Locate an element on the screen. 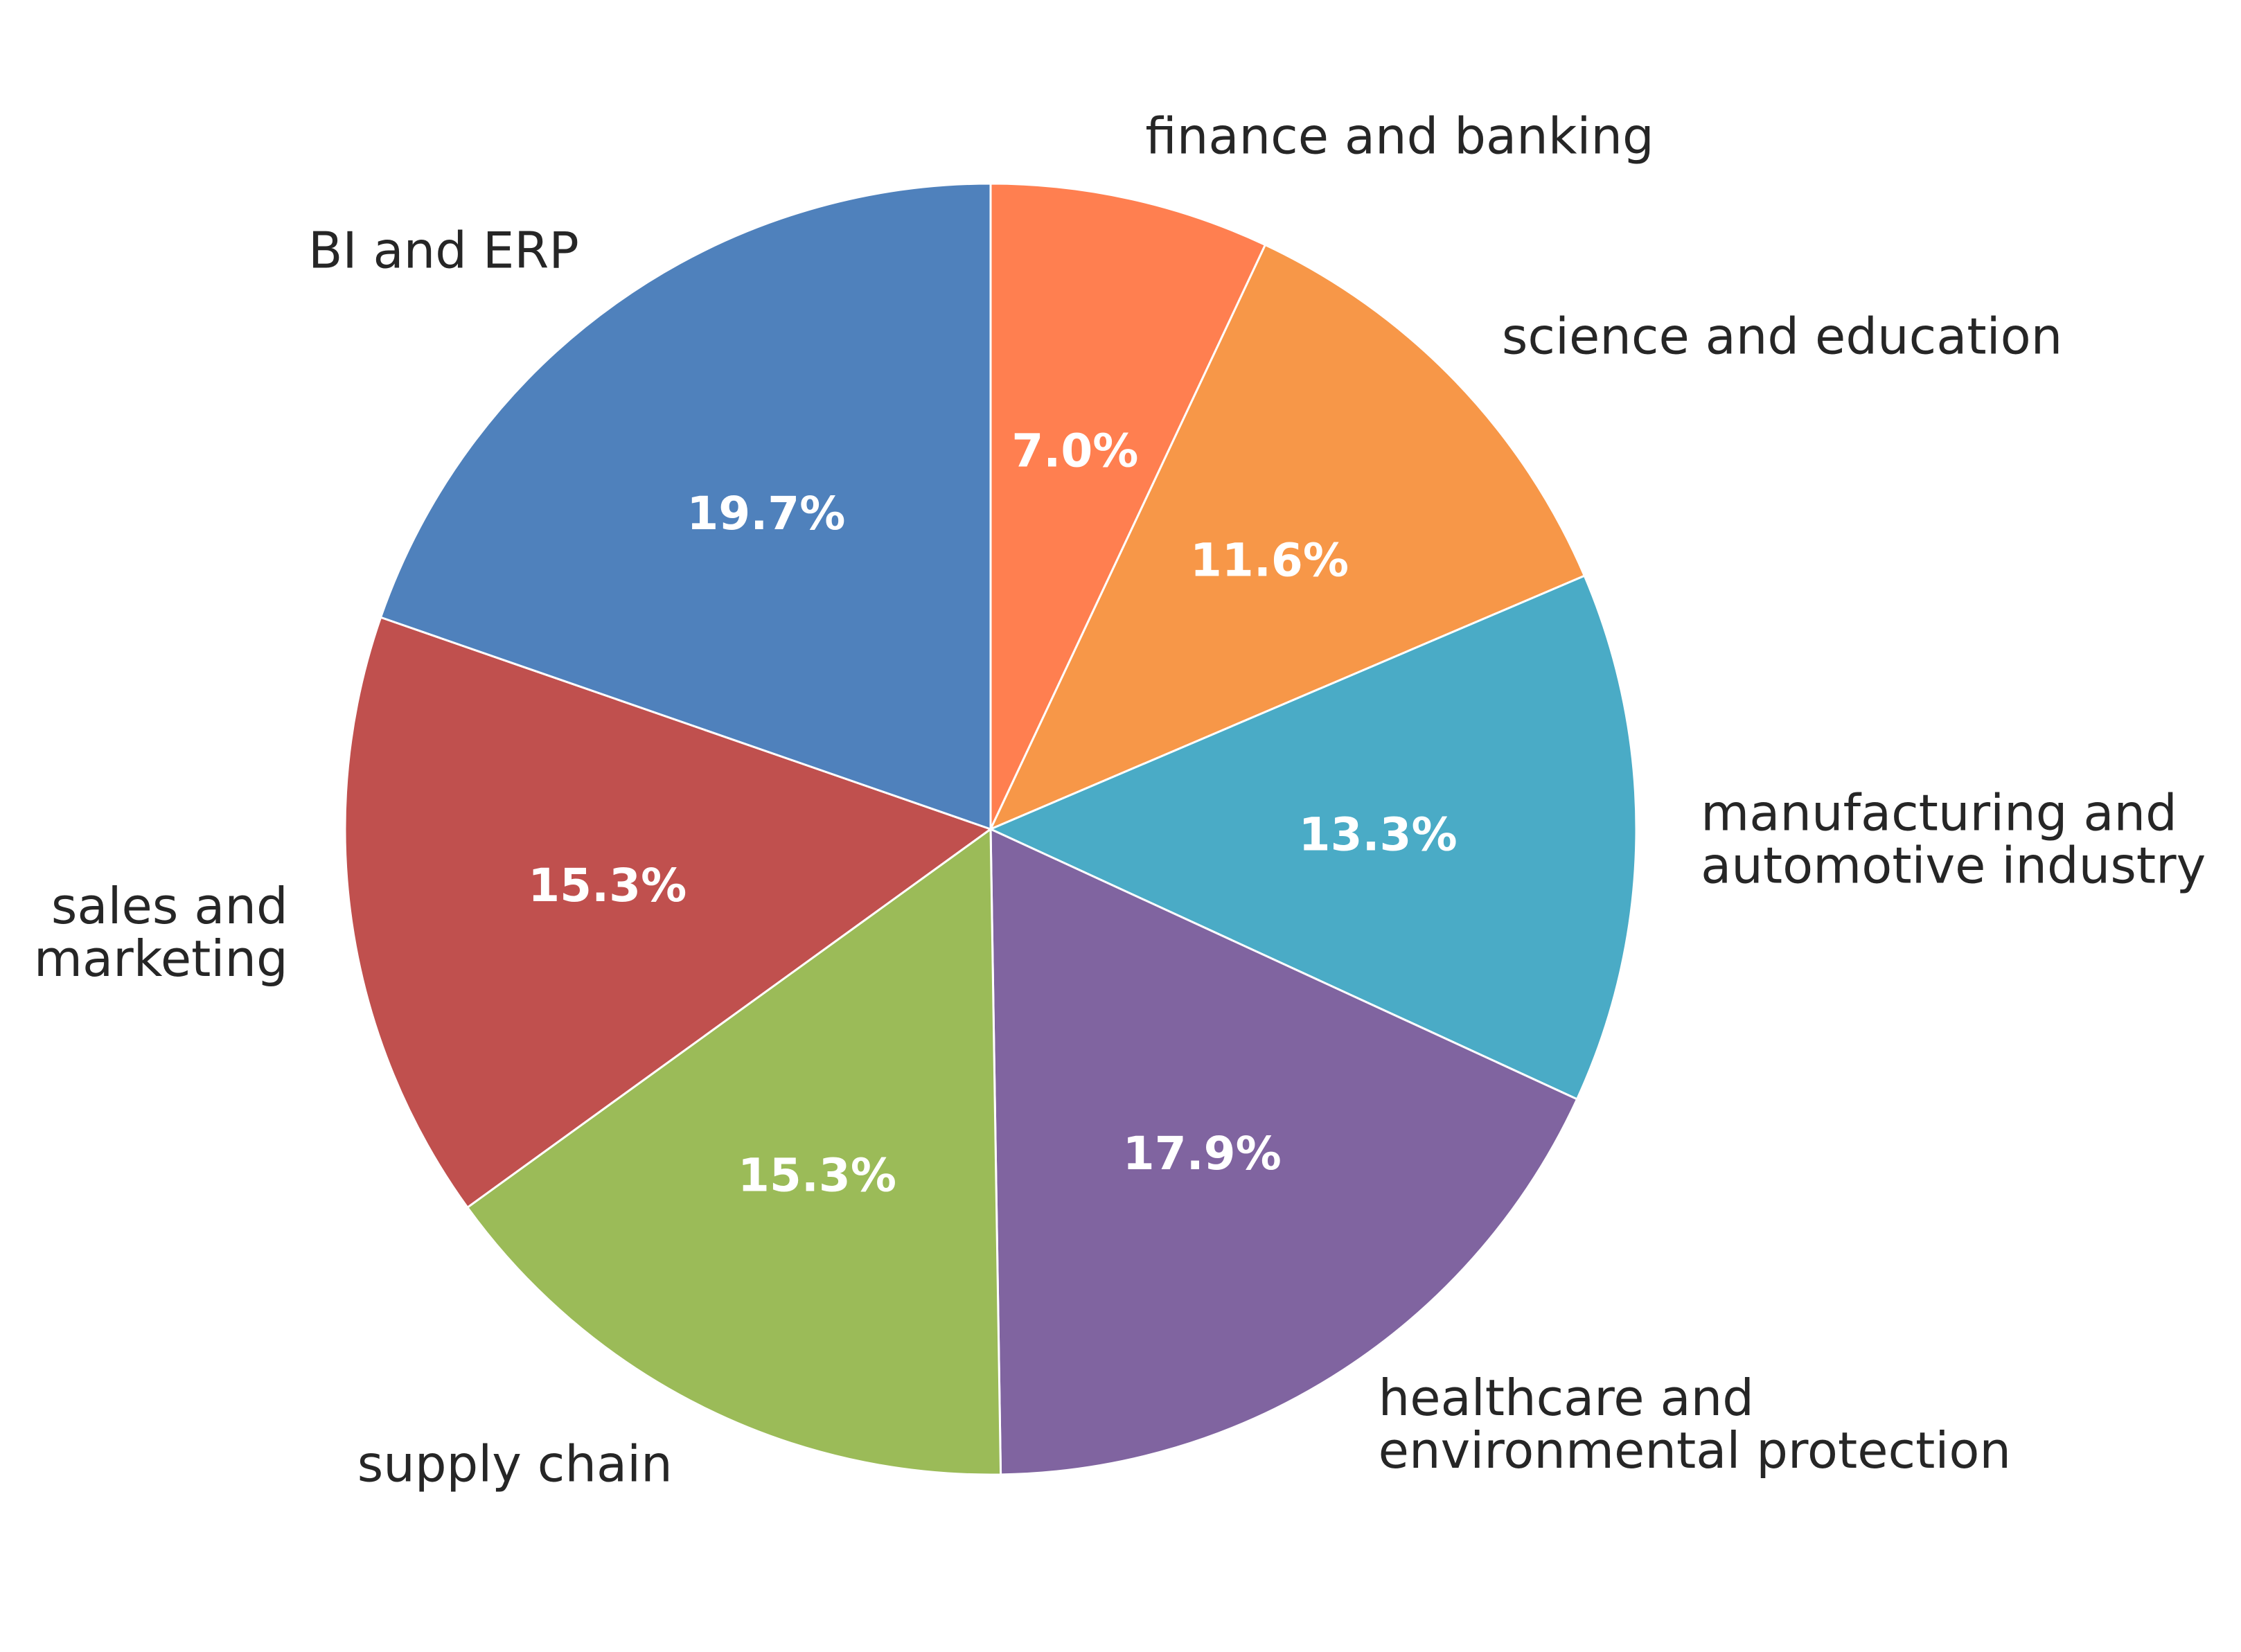 The image size is (2241, 1652). pie-category-label-line: manufacturing and is located at coordinates (1939, 812).